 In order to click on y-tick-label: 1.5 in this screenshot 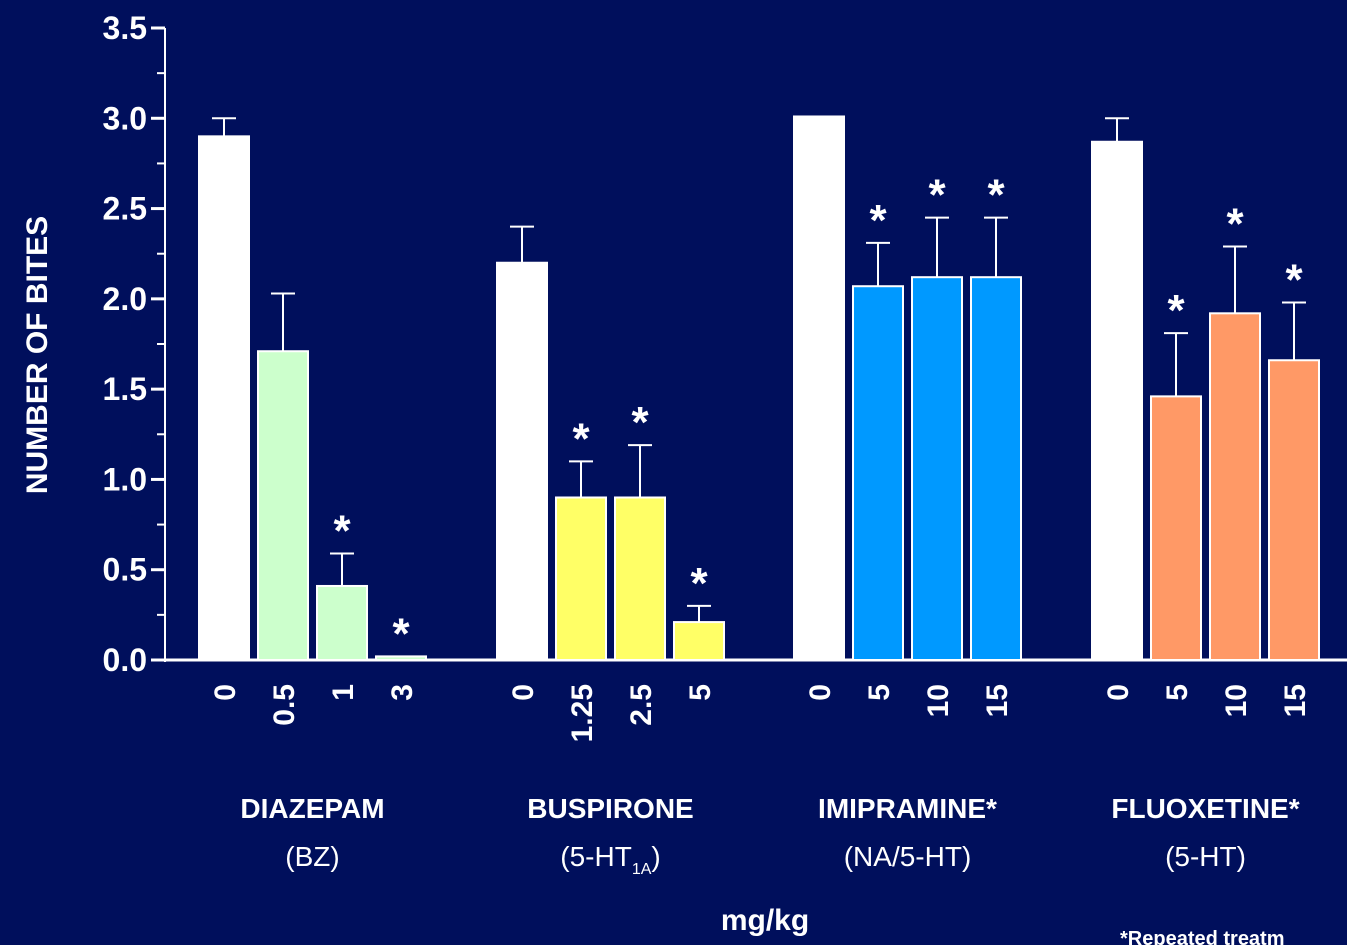, I will do `click(125, 389)`.